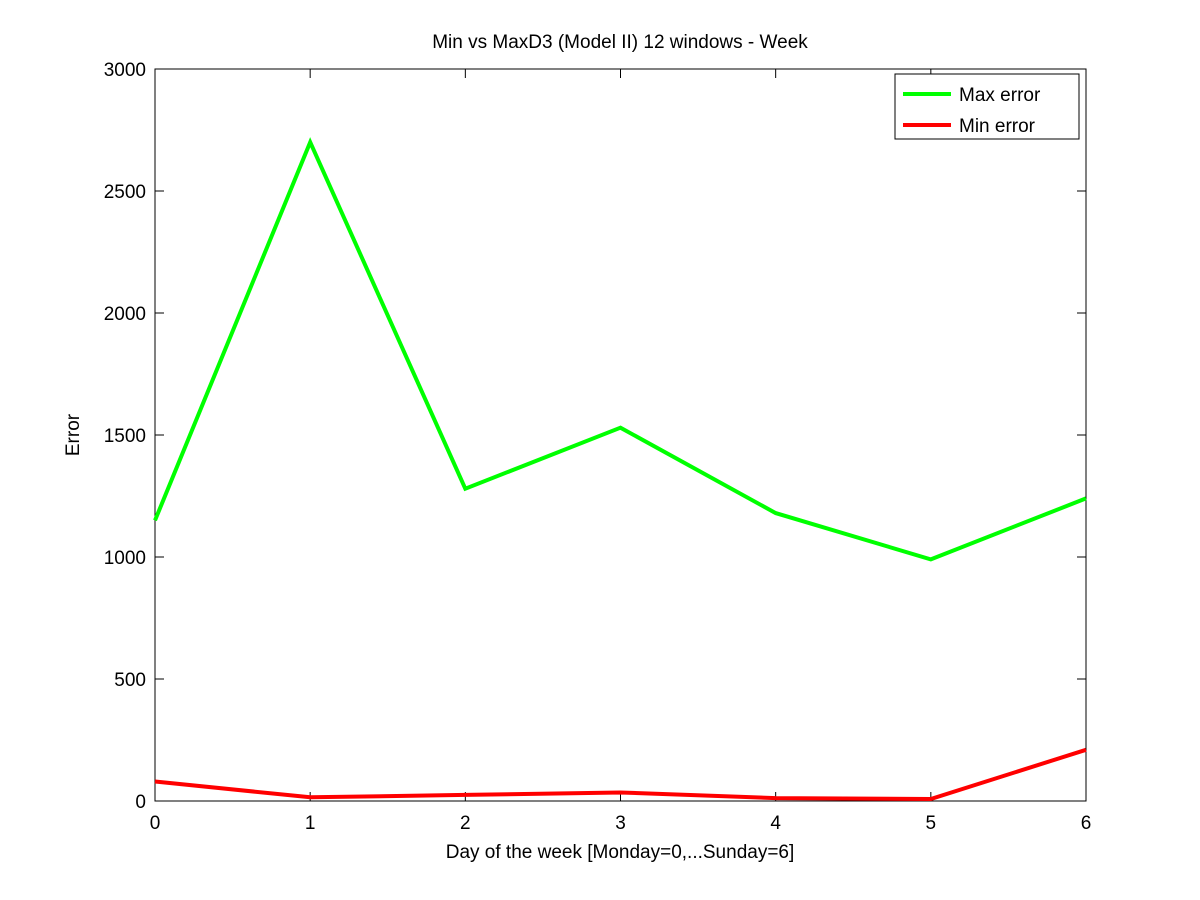 The image size is (1200, 900). Describe the element at coordinates (130, 680) in the screenshot. I see `y-tick-label: 500` at that location.